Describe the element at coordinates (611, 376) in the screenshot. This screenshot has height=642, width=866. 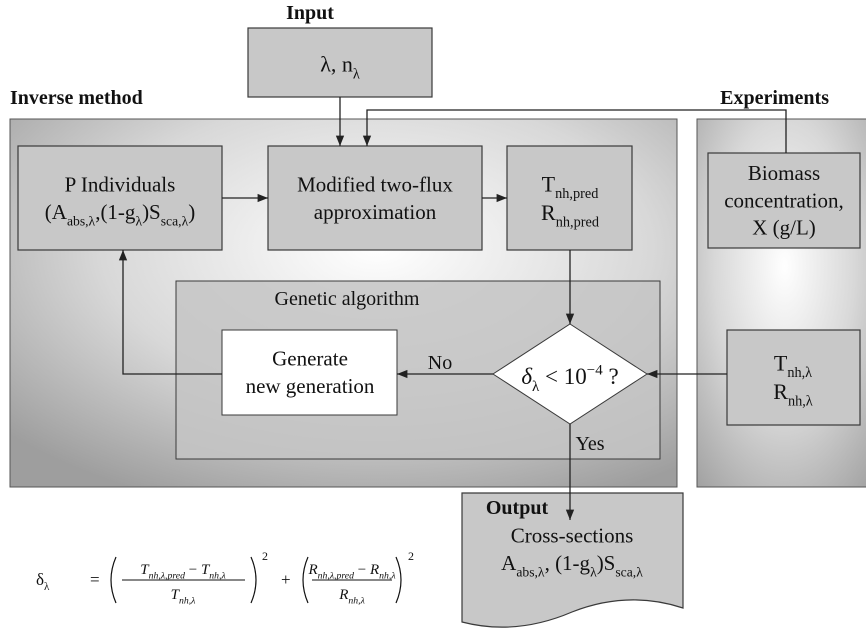
I see `text-segment: ?` at that location.